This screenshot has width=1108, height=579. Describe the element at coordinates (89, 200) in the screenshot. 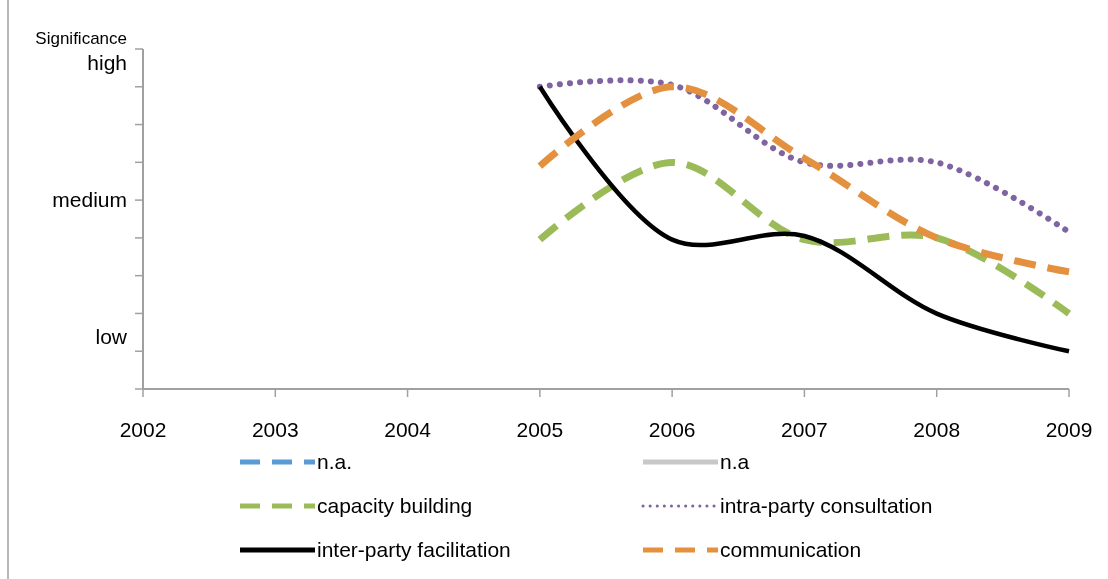

I see `text: medium` at that location.